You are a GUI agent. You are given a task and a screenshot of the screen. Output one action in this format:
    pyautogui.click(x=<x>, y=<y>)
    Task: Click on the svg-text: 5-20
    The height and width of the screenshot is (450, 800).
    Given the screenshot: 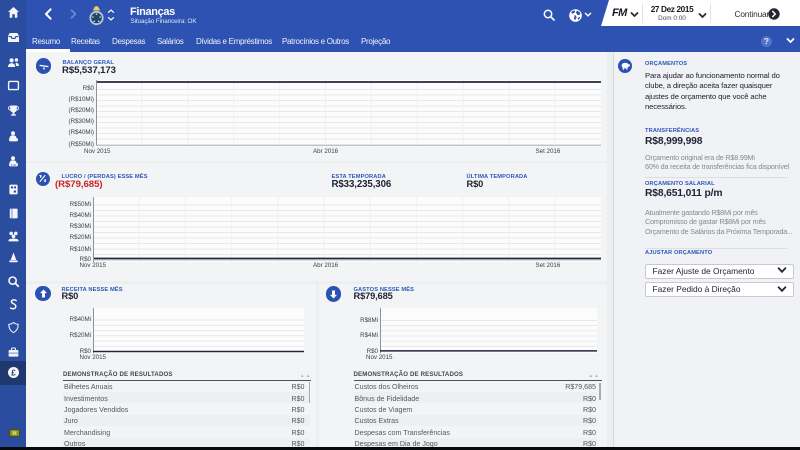 What is the action you would take?
    pyautogui.click(x=13, y=165)
    